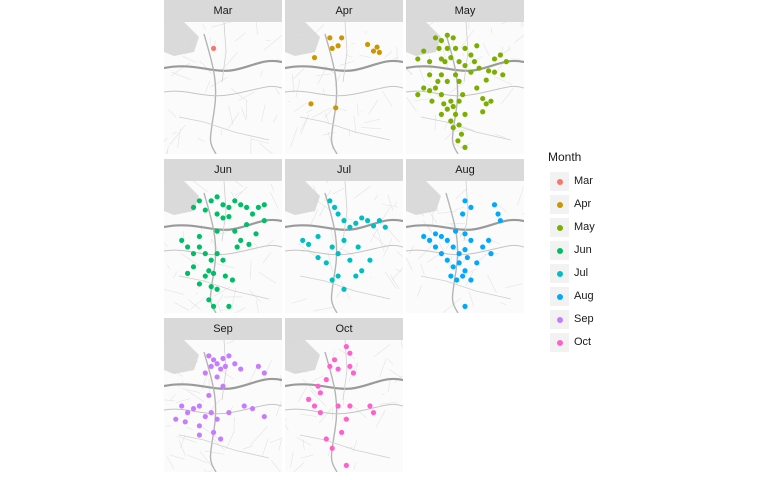  What do you see at coordinates (588, 344) in the screenshot?
I see `legend-item-oct: Oct` at bounding box center [588, 344].